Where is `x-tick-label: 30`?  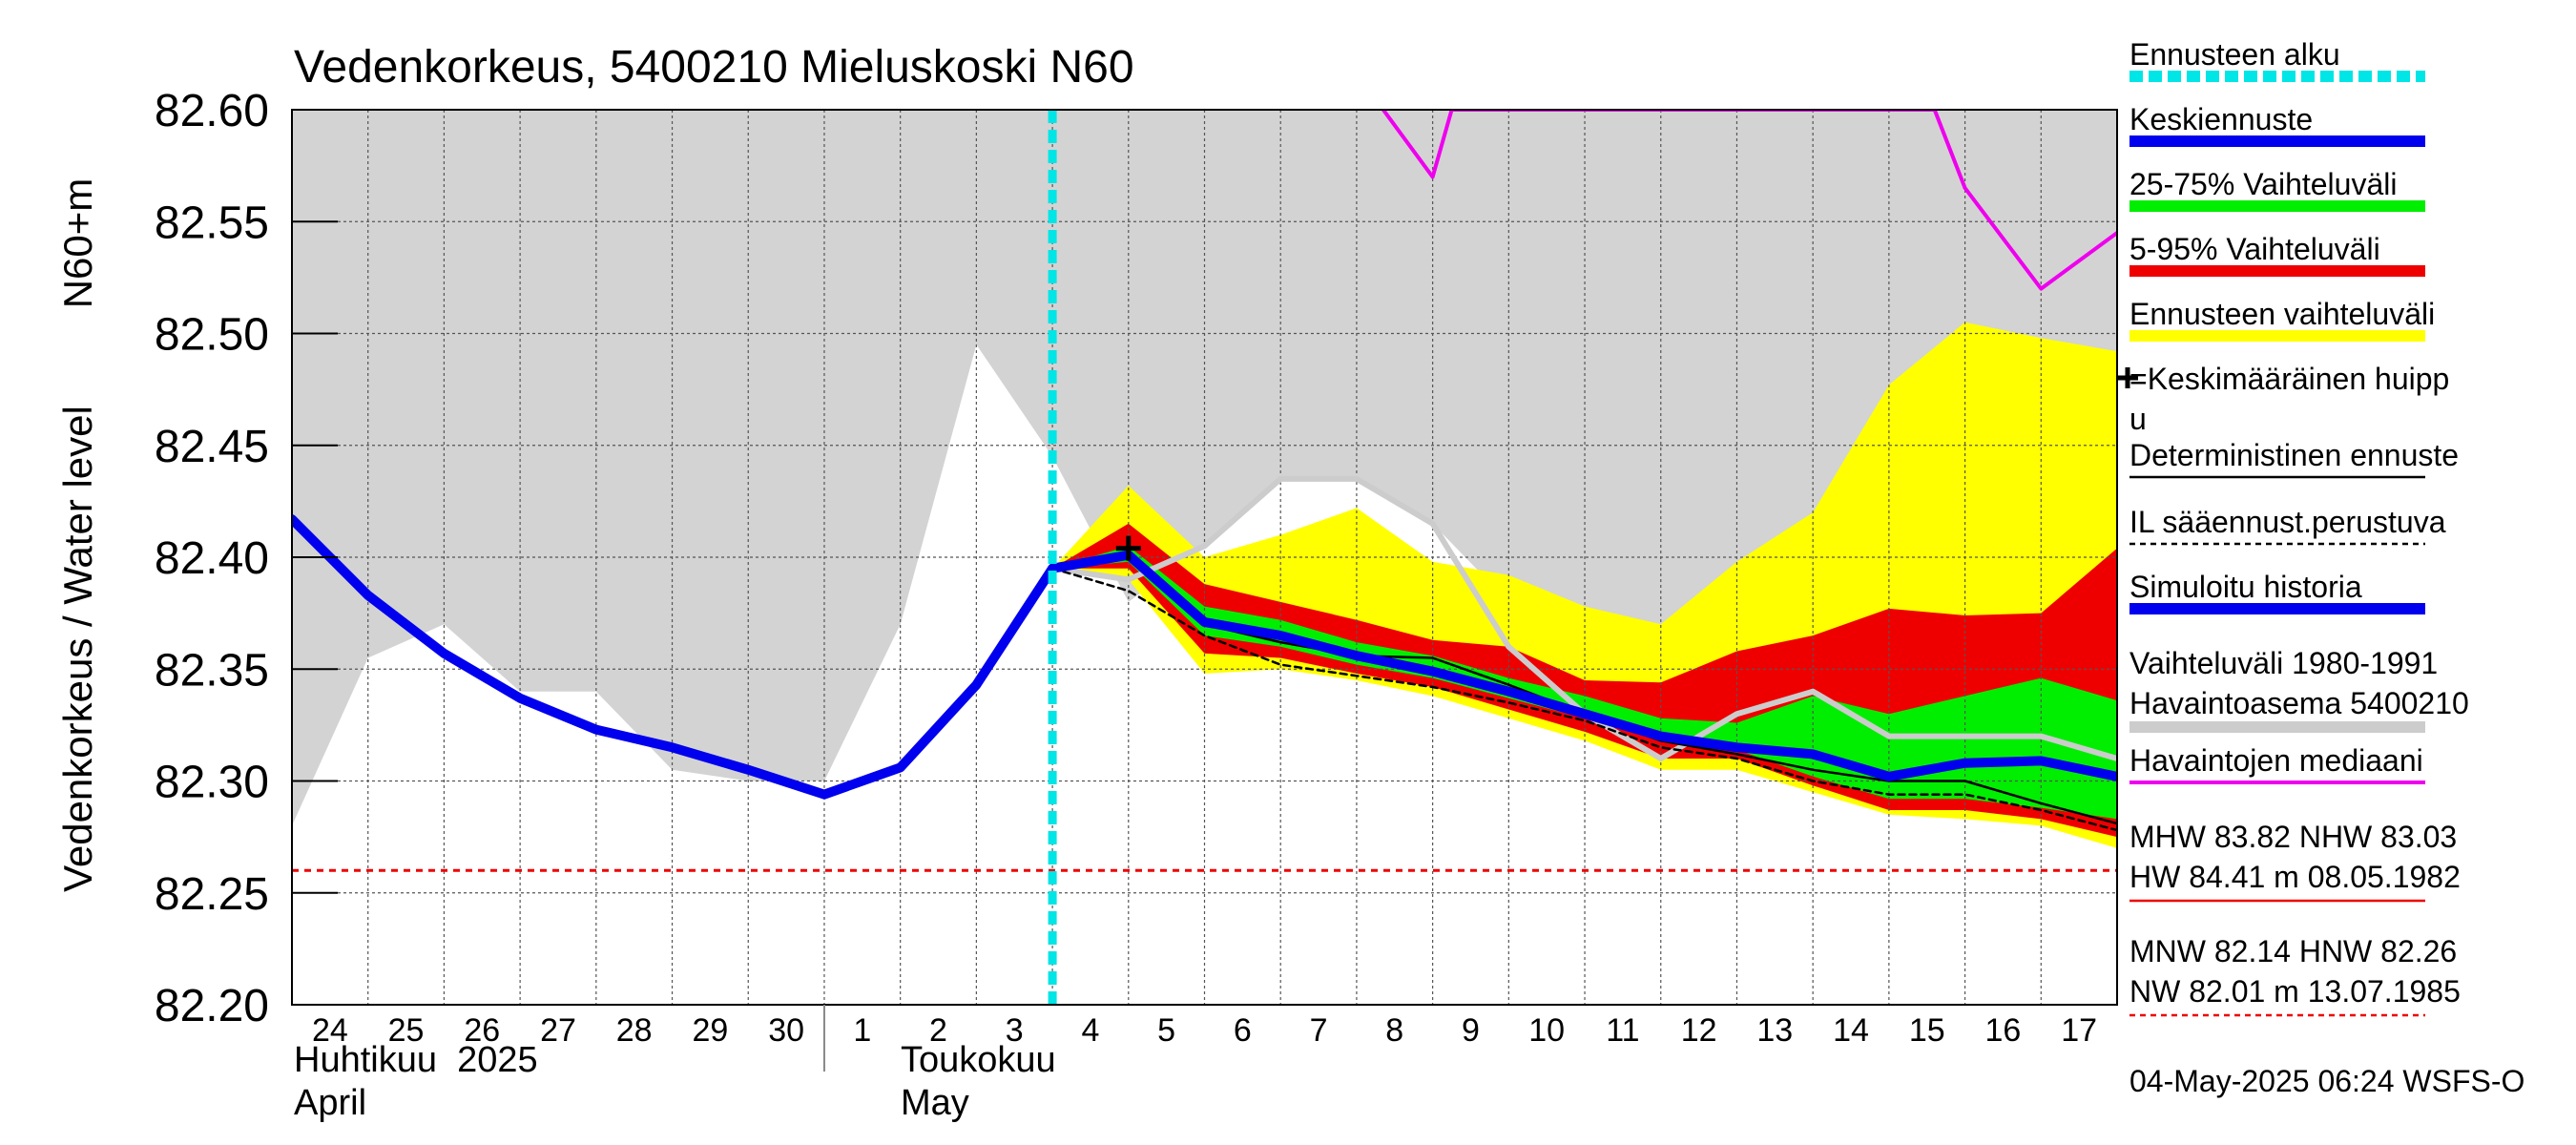
x-tick-label: 30 is located at coordinates (786, 1030).